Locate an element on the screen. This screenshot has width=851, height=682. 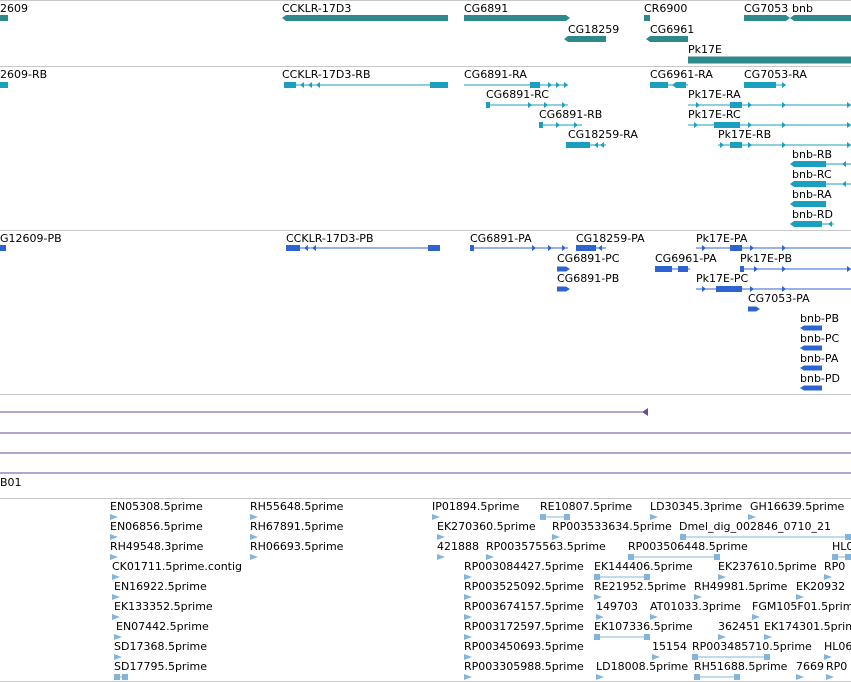
est-label: EK237610.5prime is located at coordinates (767, 566).